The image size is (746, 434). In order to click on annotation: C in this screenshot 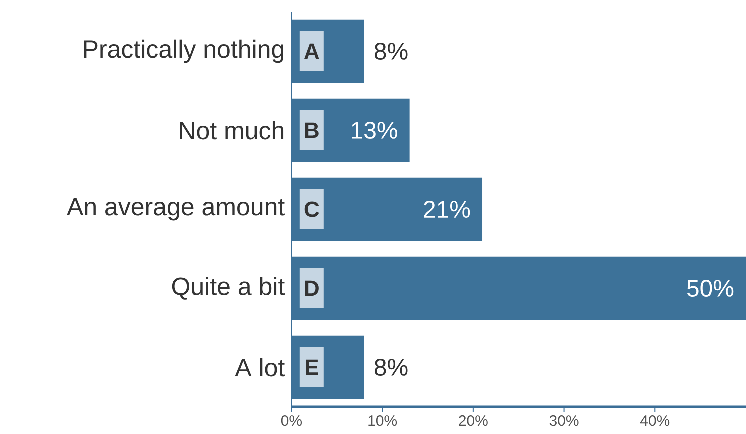, I will do `click(312, 210)`.